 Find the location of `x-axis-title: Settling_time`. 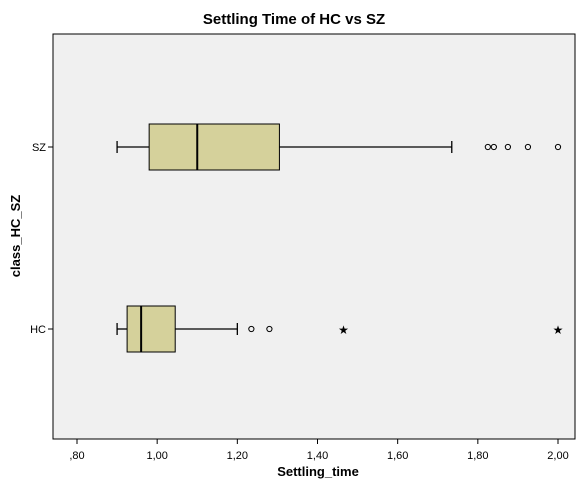

x-axis-title: Settling_time is located at coordinates (318, 471).